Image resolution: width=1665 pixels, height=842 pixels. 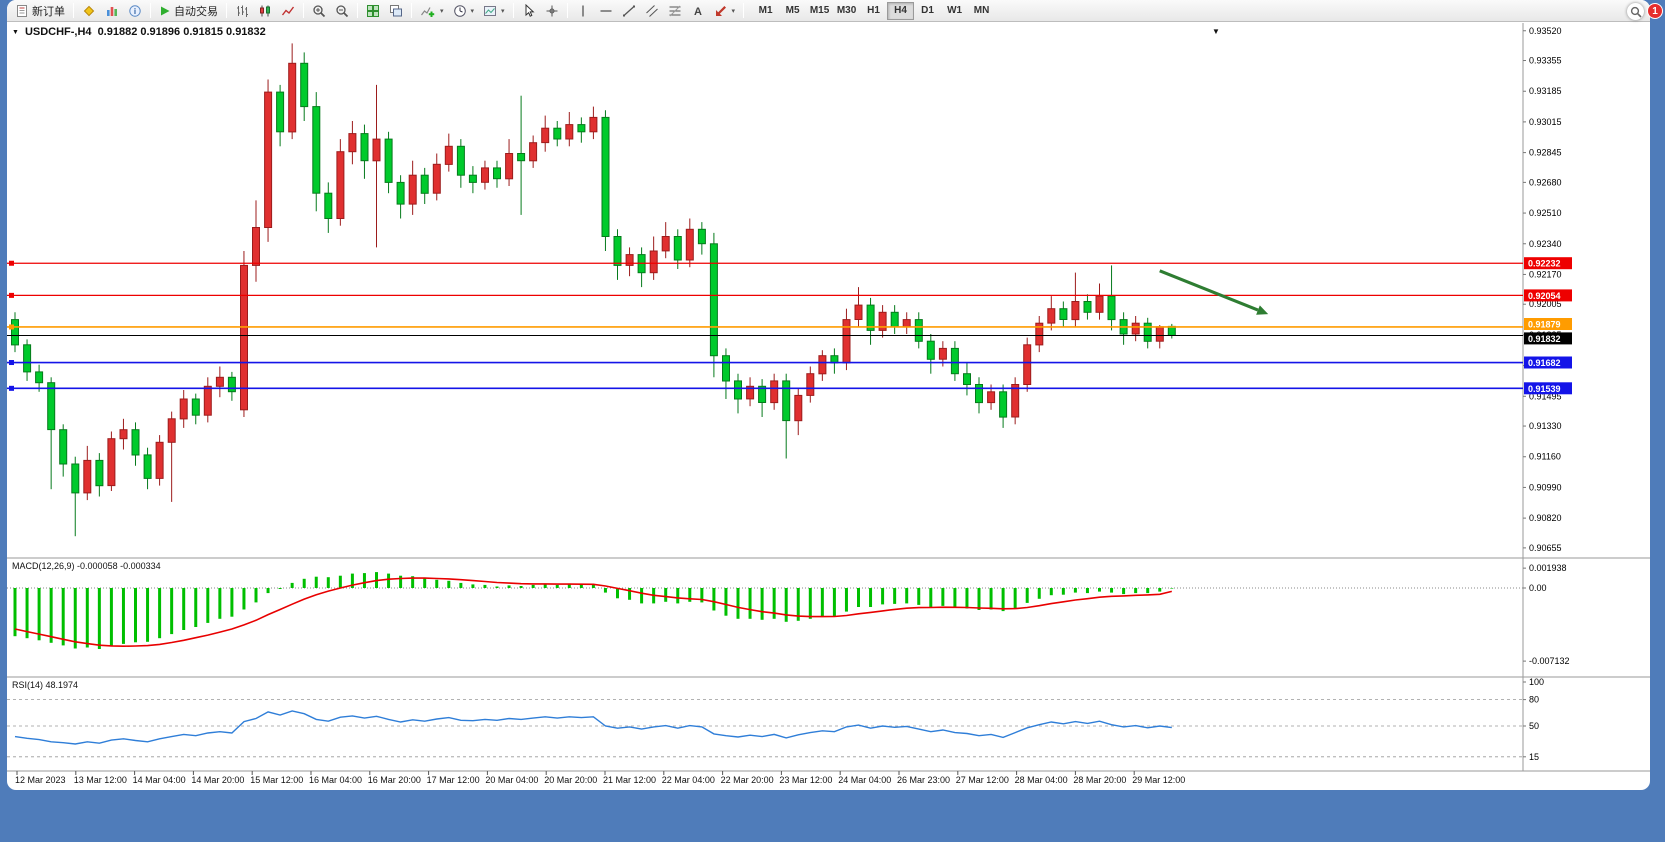 What do you see at coordinates (1545, 457) in the screenshot?
I see `axis-label: 0.91160` at bounding box center [1545, 457].